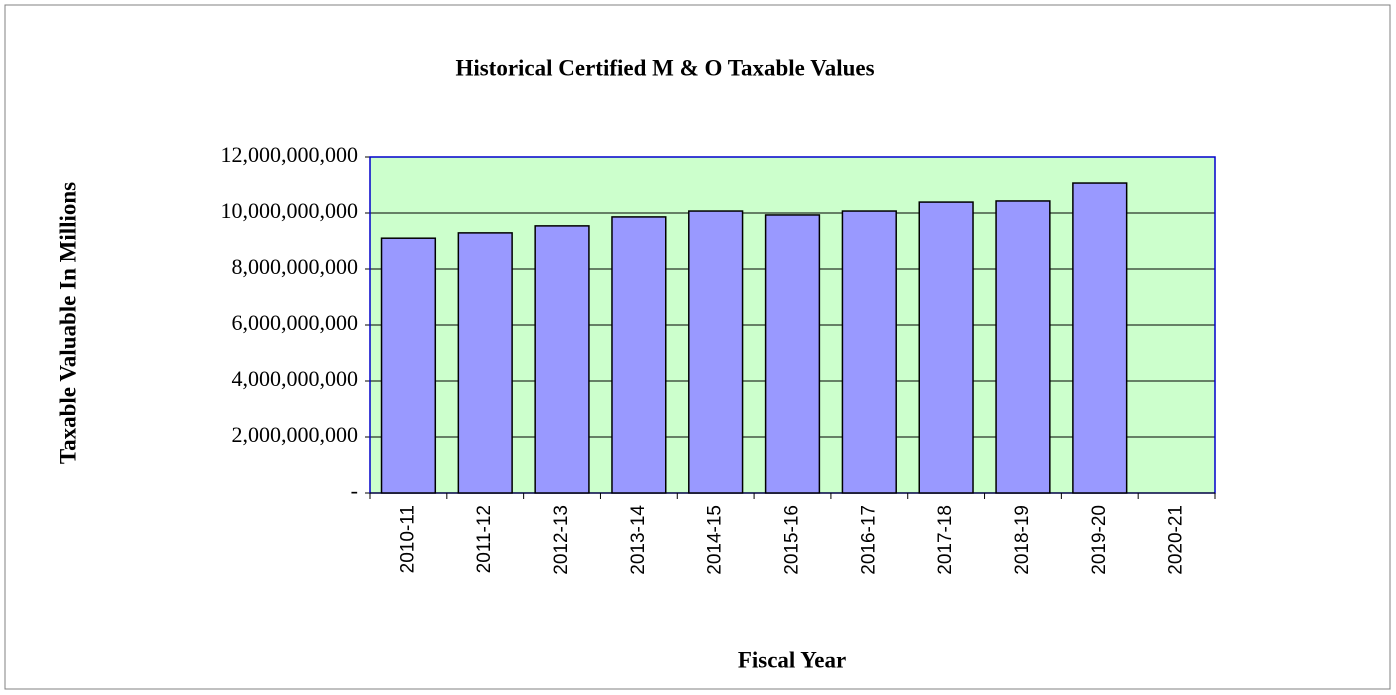 Image resolution: width=1396 pixels, height=695 pixels. What do you see at coordinates (1176, 540) in the screenshot?
I see `x-tick-label: 2020-21` at bounding box center [1176, 540].